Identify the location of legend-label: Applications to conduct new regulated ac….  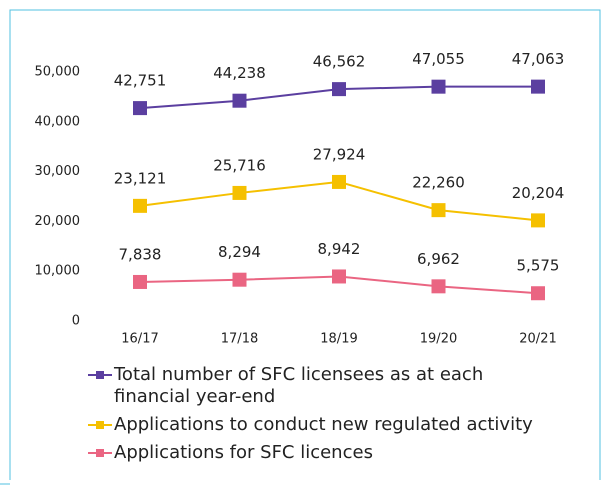
(323, 424).